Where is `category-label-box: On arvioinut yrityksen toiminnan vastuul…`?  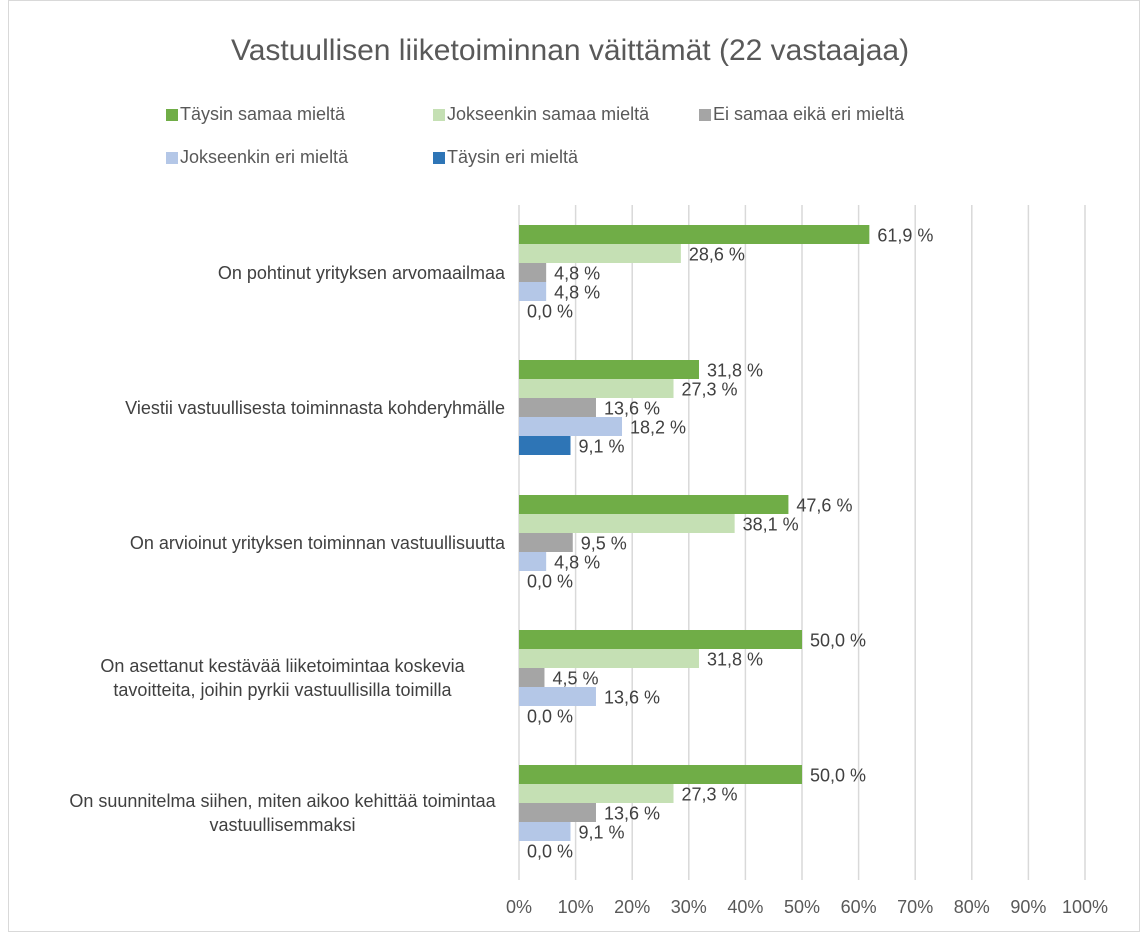
category-label-box: On arvioinut yrityksen toiminnan vastuul… is located at coordinates (317, 543).